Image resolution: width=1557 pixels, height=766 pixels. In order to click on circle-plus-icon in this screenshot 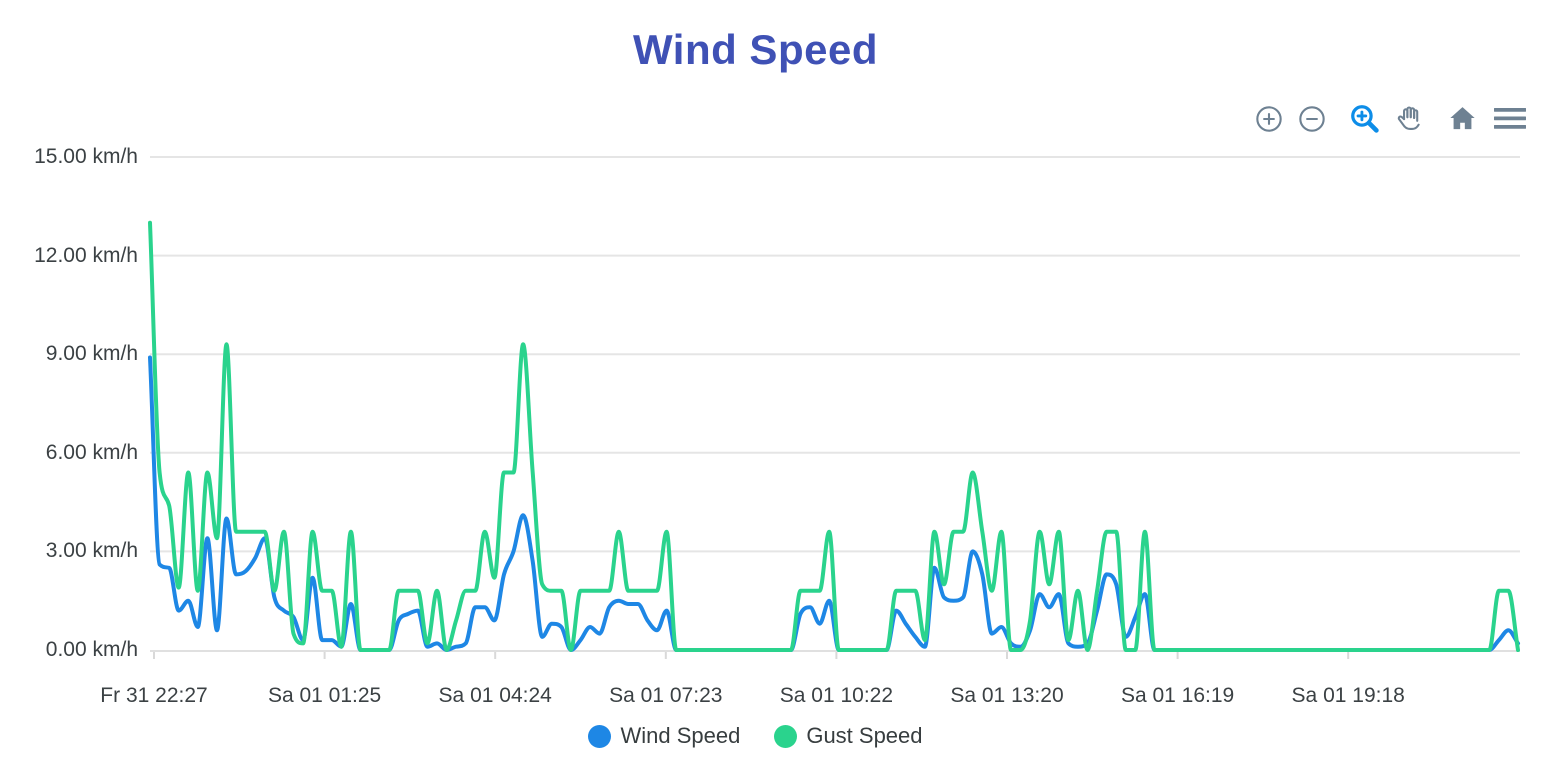, I will do `click(1269, 118)`.